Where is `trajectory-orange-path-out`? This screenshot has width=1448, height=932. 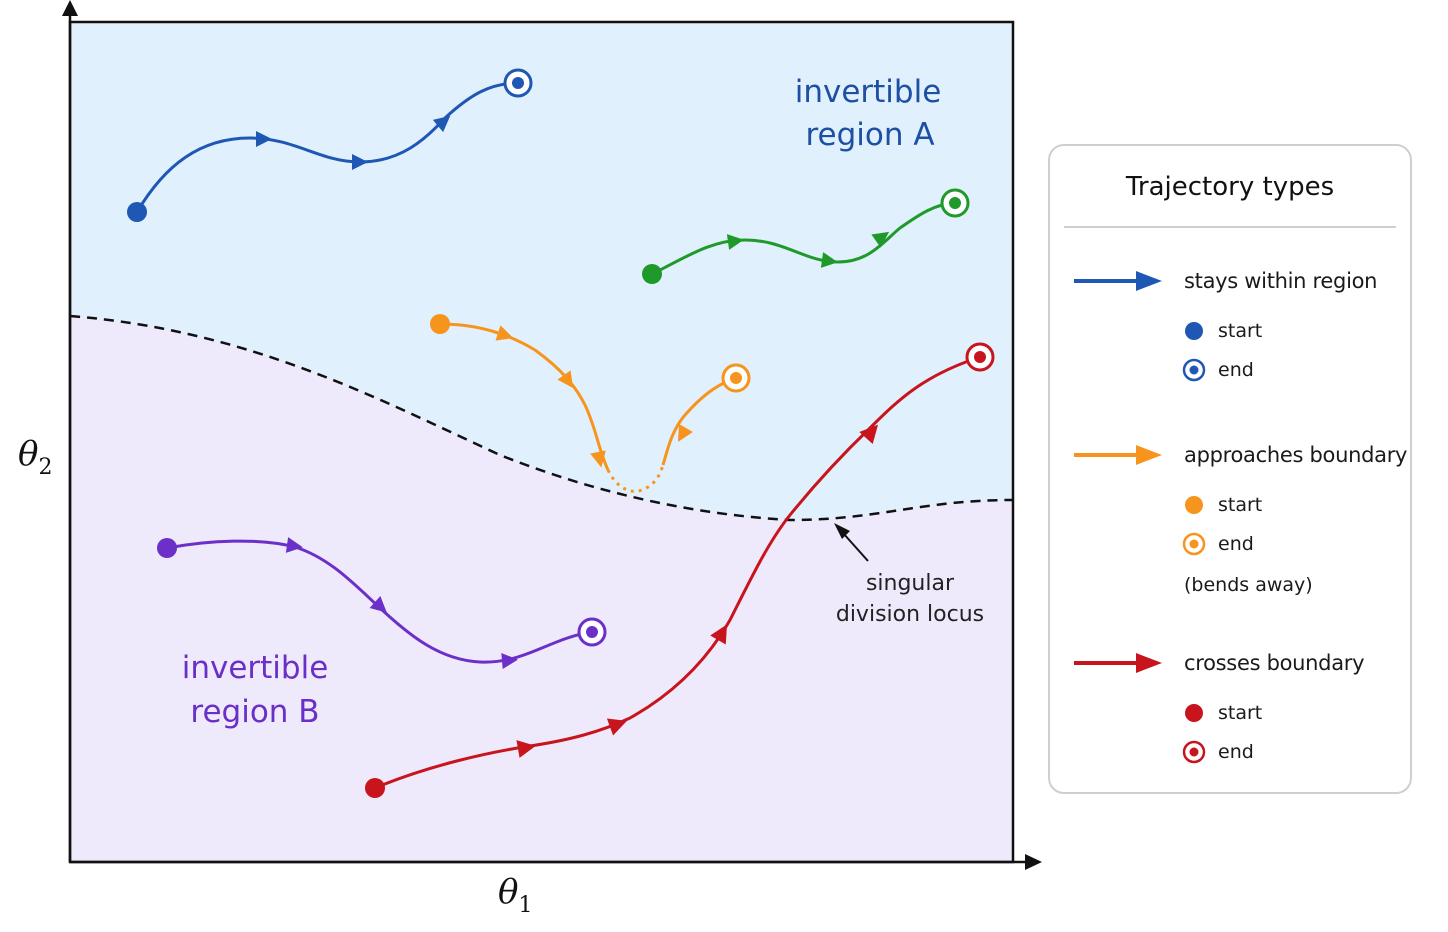
trajectory-orange-path-out is located at coordinates (699, 421).